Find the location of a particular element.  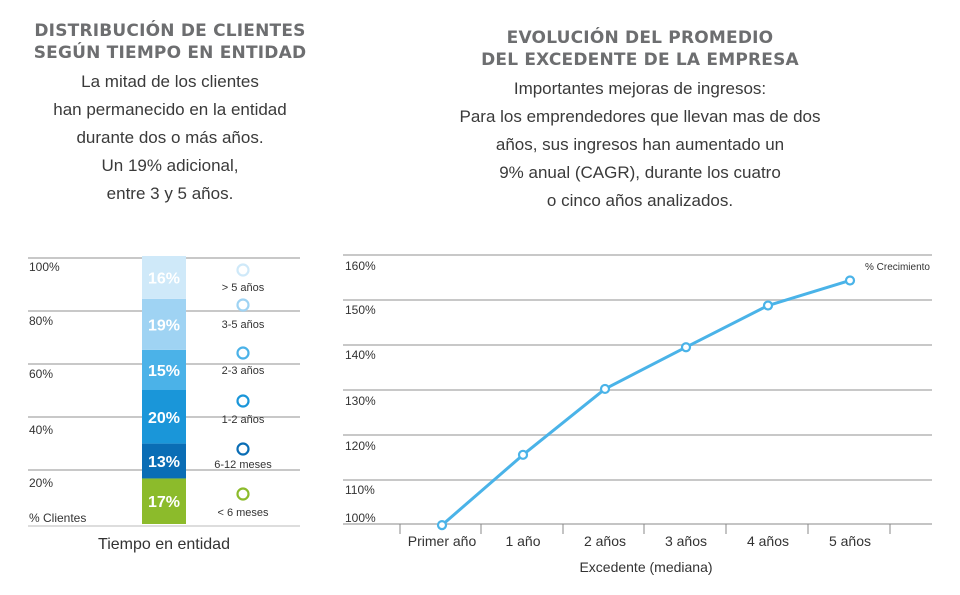

x-tick-label: Primer año is located at coordinates (442, 541).